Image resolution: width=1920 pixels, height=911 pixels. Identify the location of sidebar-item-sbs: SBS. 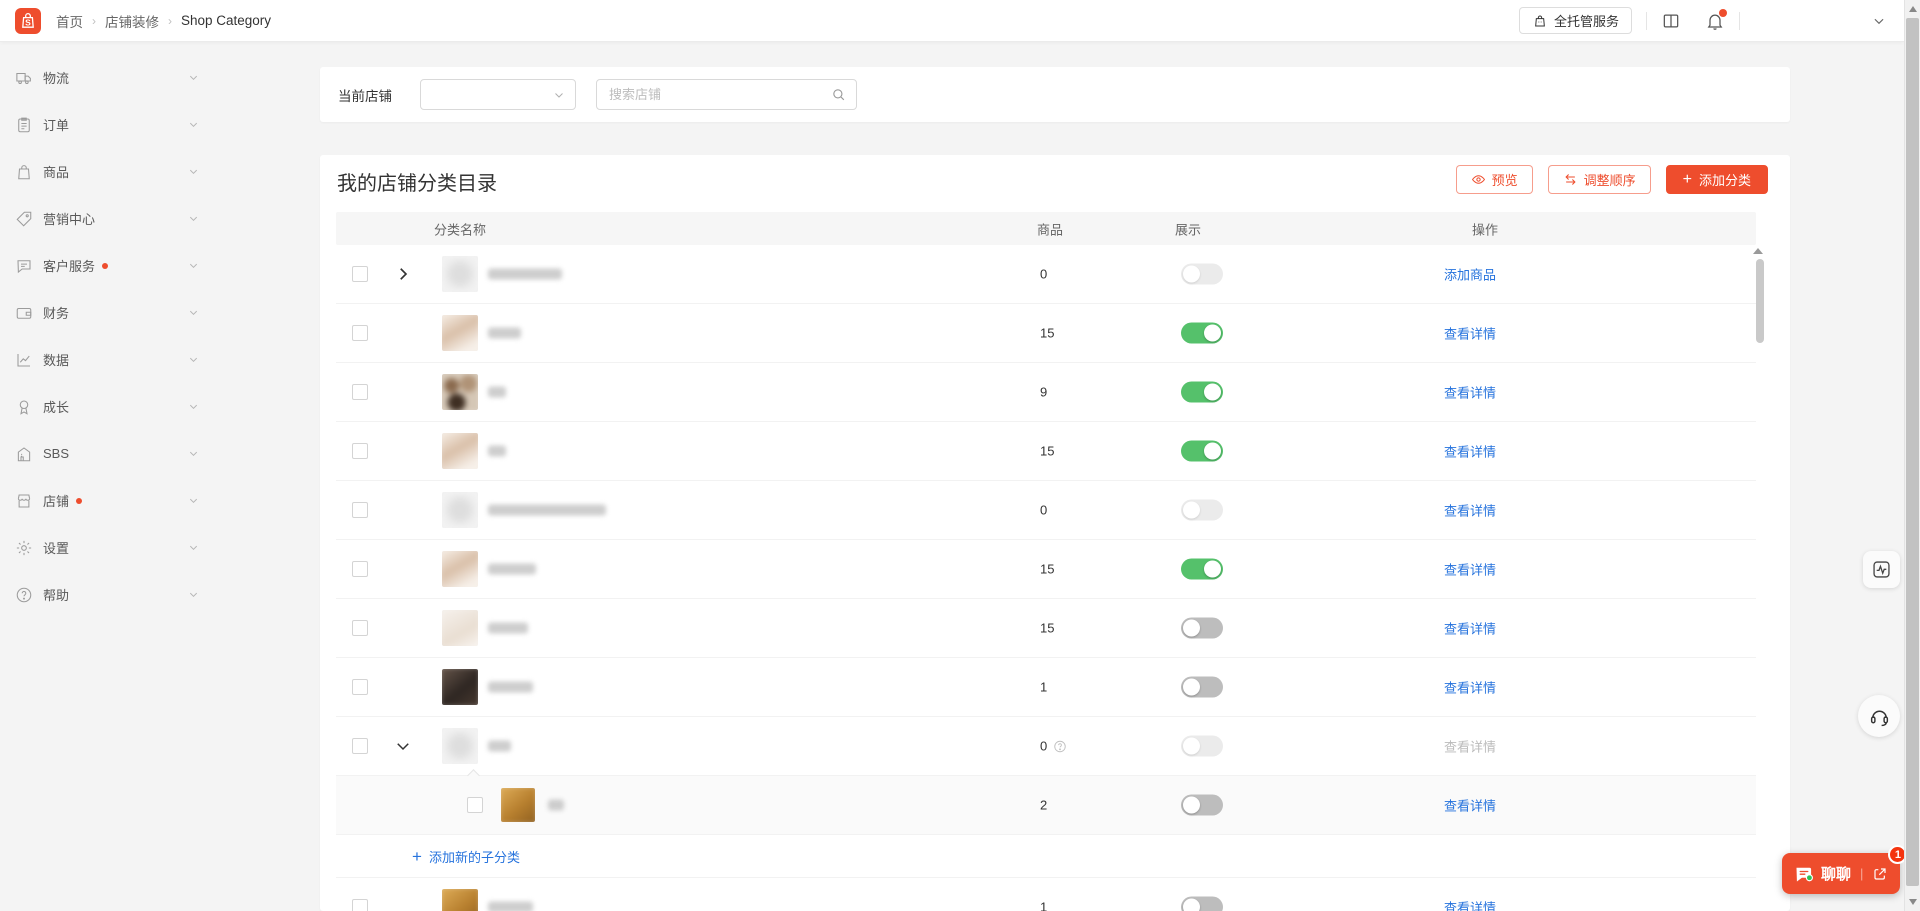
(107, 453).